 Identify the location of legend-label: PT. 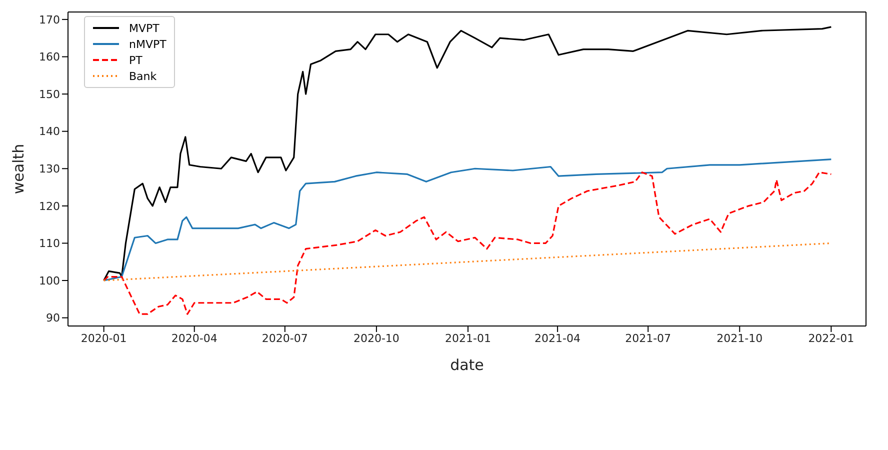
(135, 60).